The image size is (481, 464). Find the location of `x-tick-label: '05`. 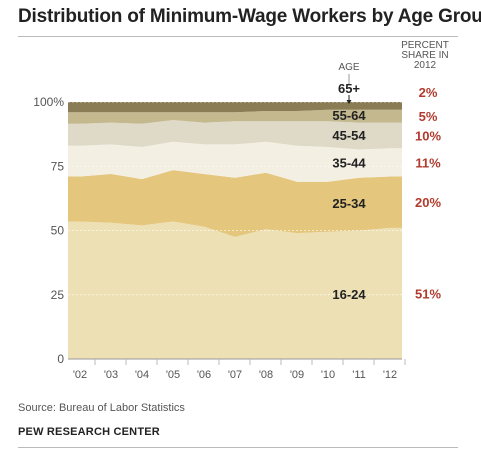

x-tick-label: '05 is located at coordinates (173, 375).